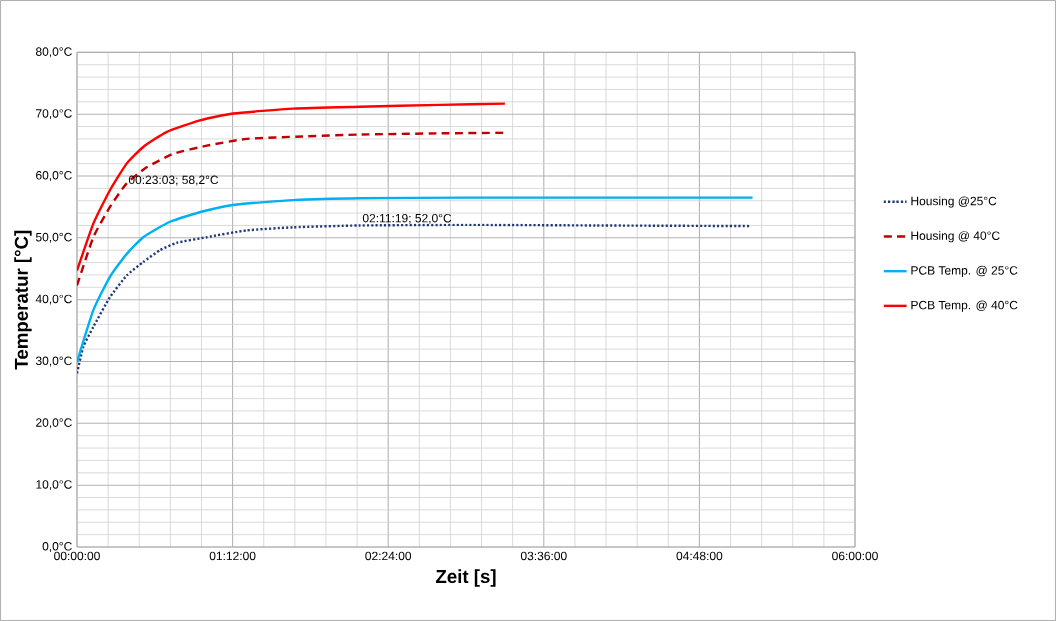  I want to click on x-tick-label: 06:00:00, so click(855, 556).